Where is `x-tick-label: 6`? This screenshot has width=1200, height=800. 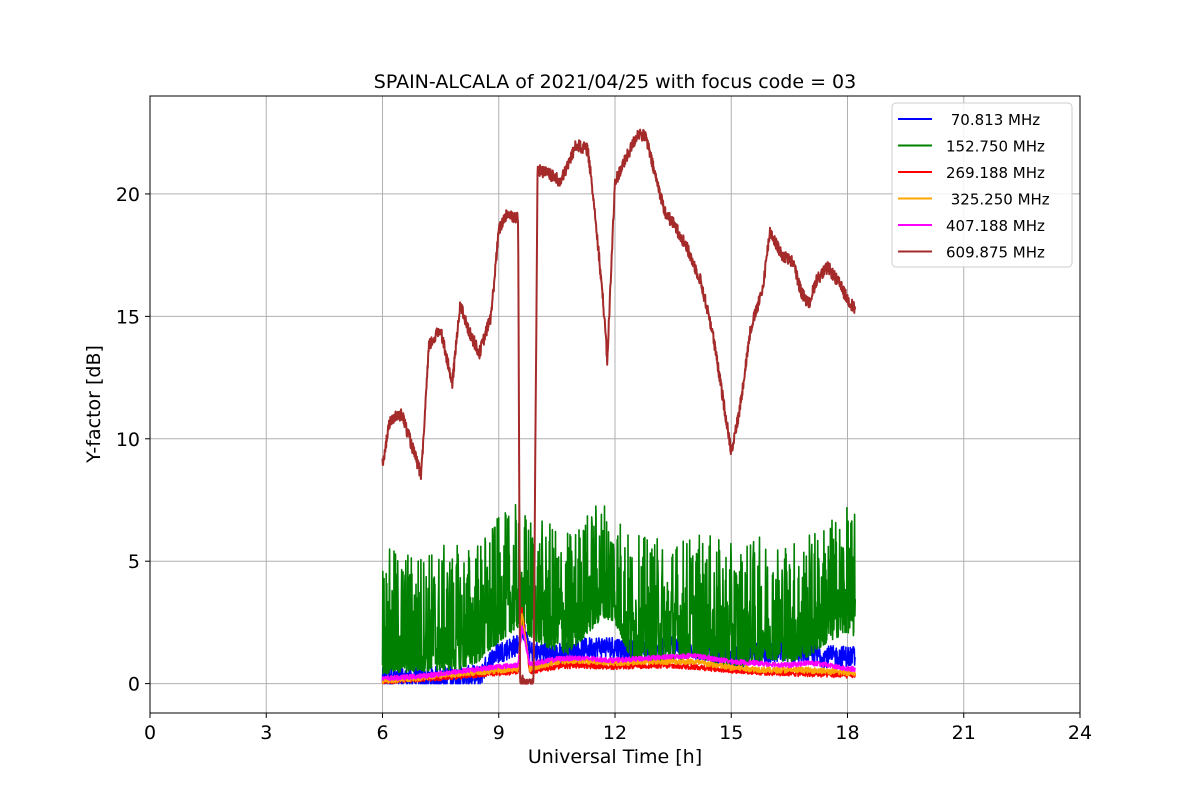
x-tick-label: 6 is located at coordinates (382, 733).